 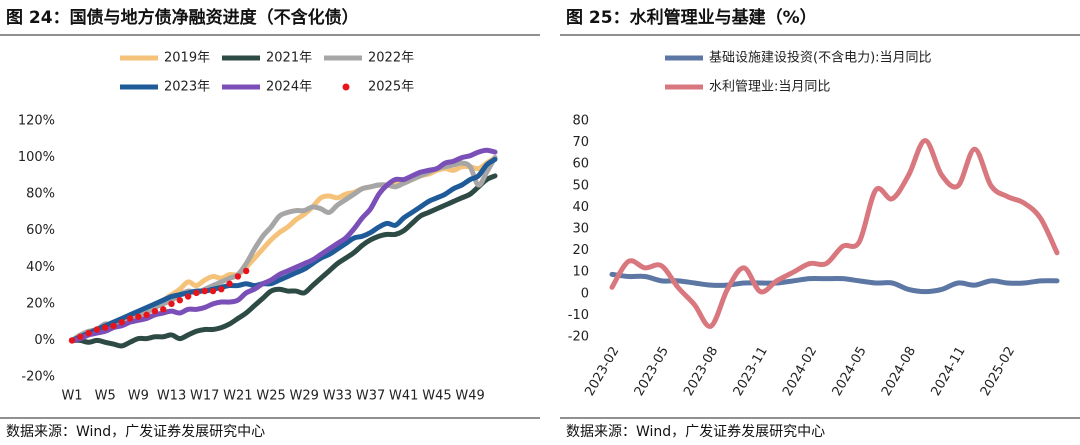 I want to click on y-tick-label: 60%, so click(x=40, y=230).